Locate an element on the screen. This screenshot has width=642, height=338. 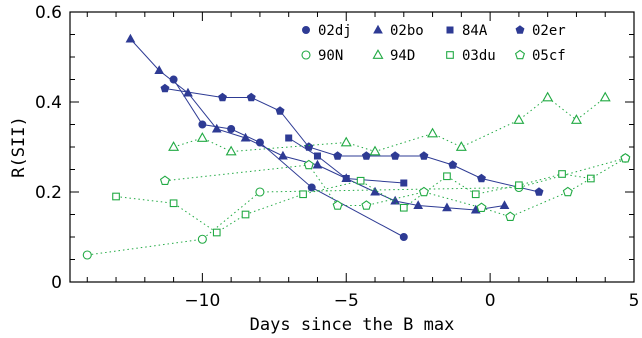
legend-marker-05cf is located at coordinates (520, 54).